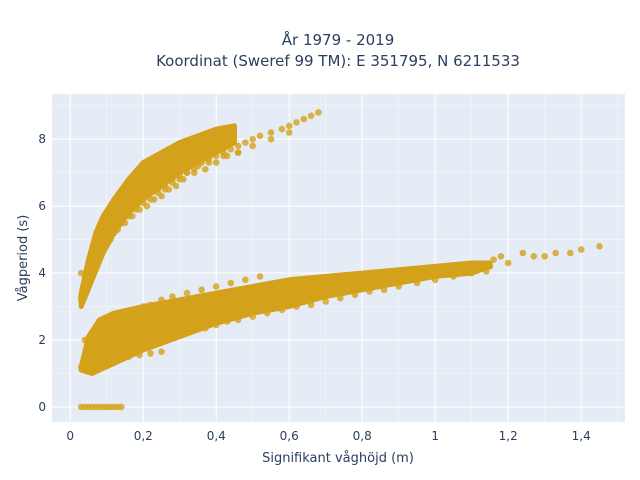 Image resolution: width=640 pixels, height=480 pixels. I want to click on x-tick-labels: 0 0,2 0,4 0,6 0,8 1 1,2 1,4, so click(328, 436).